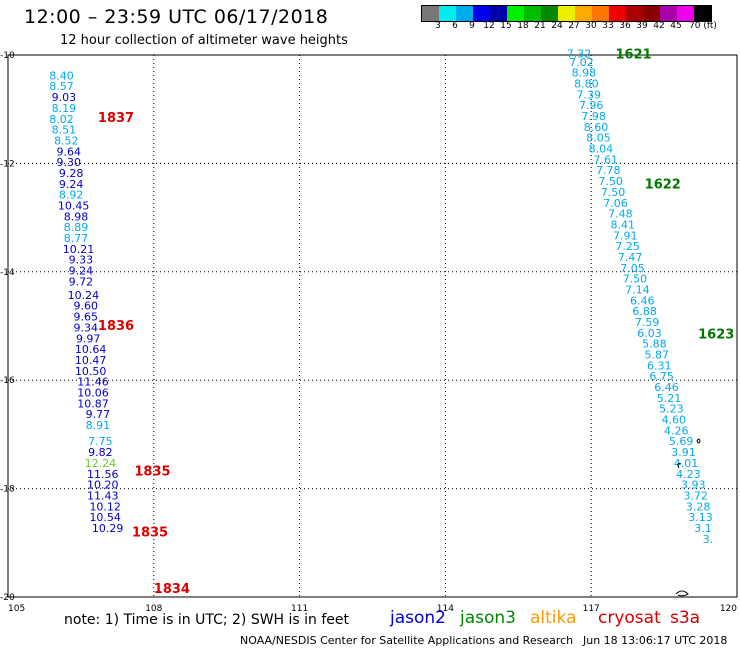  Describe the element at coordinates (7, 598) in the screenshot. I see `latitude-label: -20` at that location.